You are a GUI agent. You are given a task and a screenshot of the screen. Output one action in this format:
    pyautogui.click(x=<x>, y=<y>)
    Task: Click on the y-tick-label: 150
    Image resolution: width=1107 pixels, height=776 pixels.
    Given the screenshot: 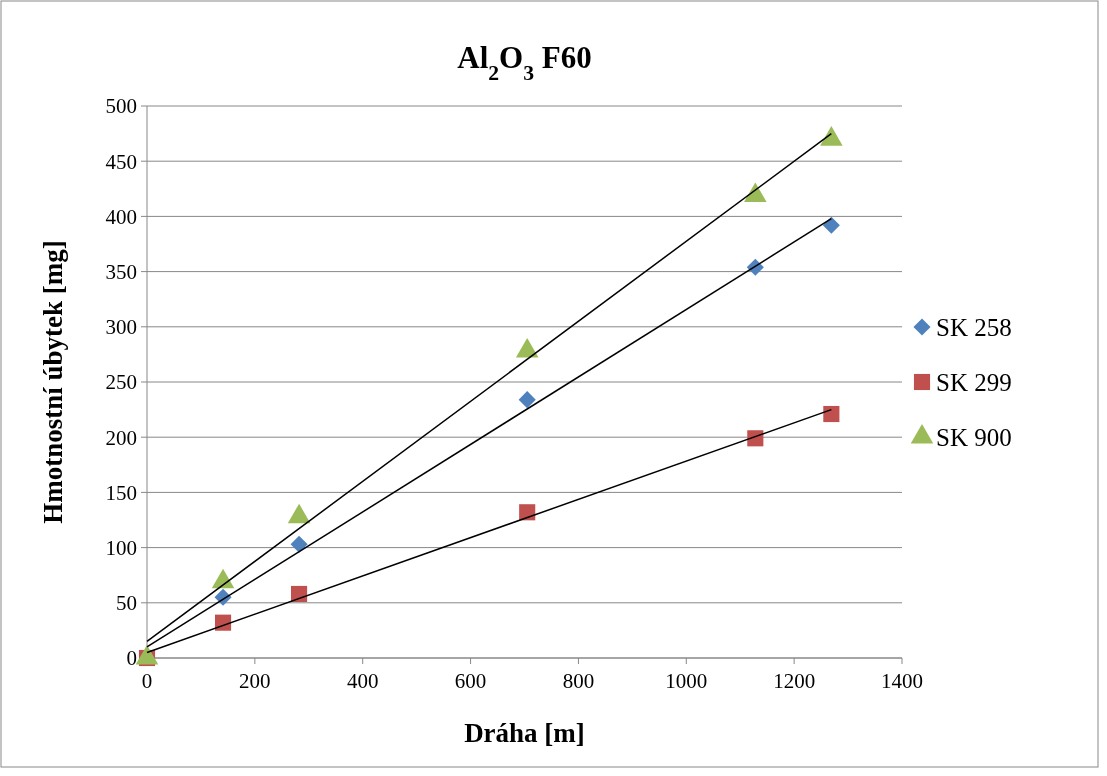 What is the action you would take?
    pyautogui.click(x=121, y=492)
    